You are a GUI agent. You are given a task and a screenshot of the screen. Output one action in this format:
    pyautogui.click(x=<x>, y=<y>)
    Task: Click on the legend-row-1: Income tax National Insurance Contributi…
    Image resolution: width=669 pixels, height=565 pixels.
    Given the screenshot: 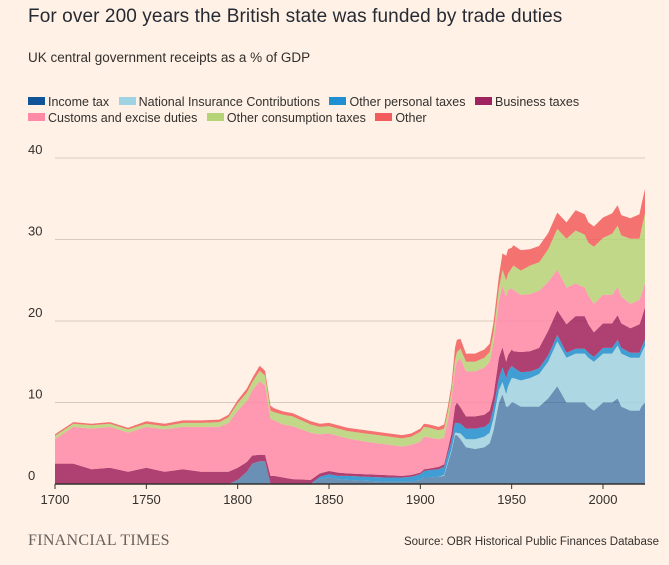 What is the action you would take?
    pyautogui.click(x=348, y=102)
    